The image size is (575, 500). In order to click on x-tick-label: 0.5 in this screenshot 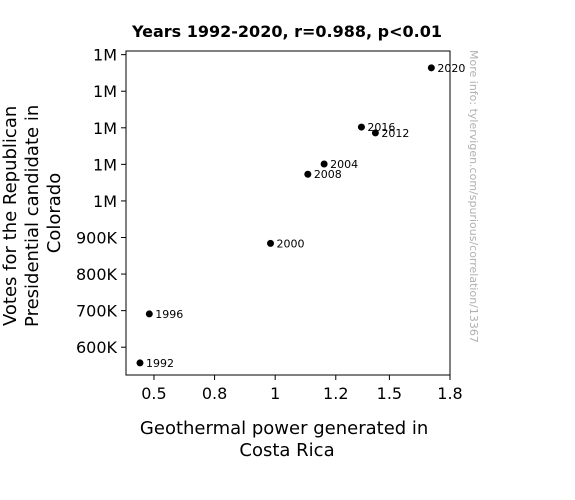, I will do `click(153, 393)`.